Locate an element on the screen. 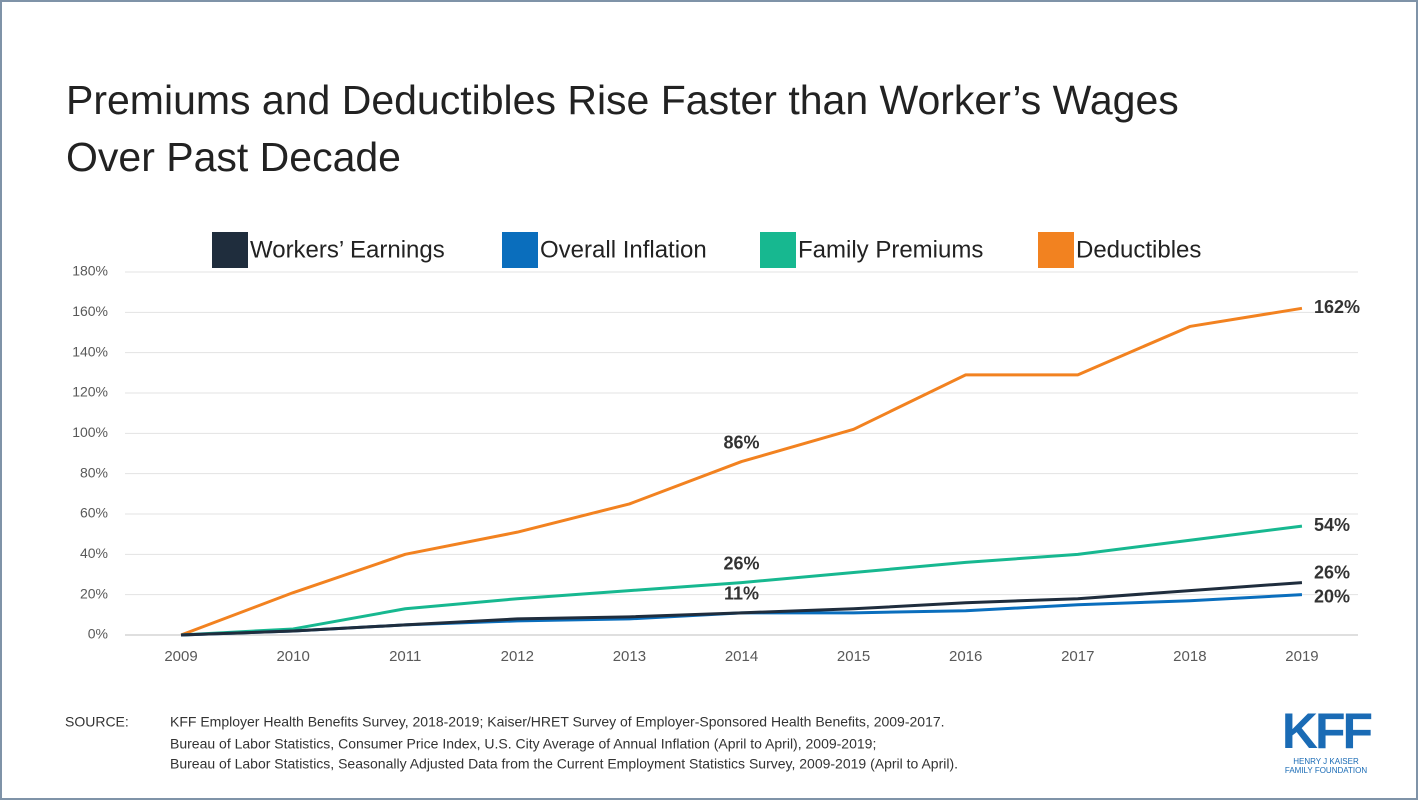 This screenshot has height=800, width=1418. x-tick-label: 2015 is located at coordinates (853, 656).